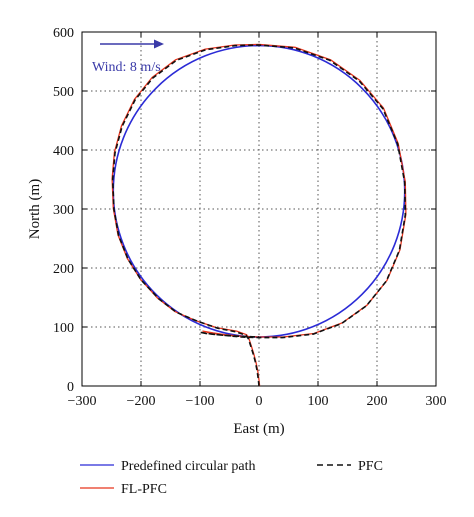 The width and height of the screenshot is (474, 517). Describe the element at coordinates (35, 209) in the screenshot. I see `y-axis-title: North (m)` at that location.